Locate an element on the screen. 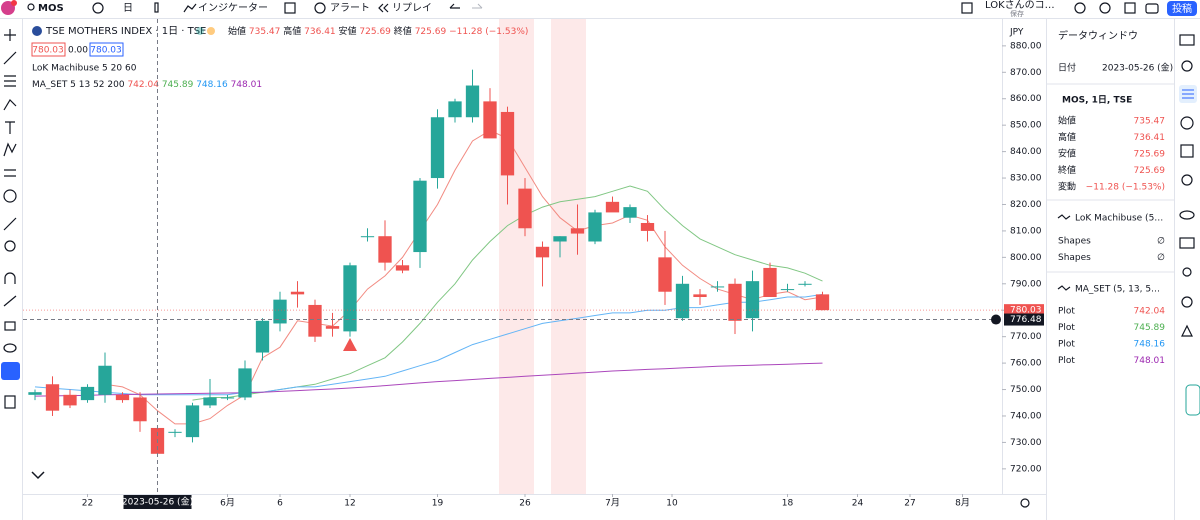 This screenshot has width=1200, height=520. add-button is located at coordinates (996, 319).